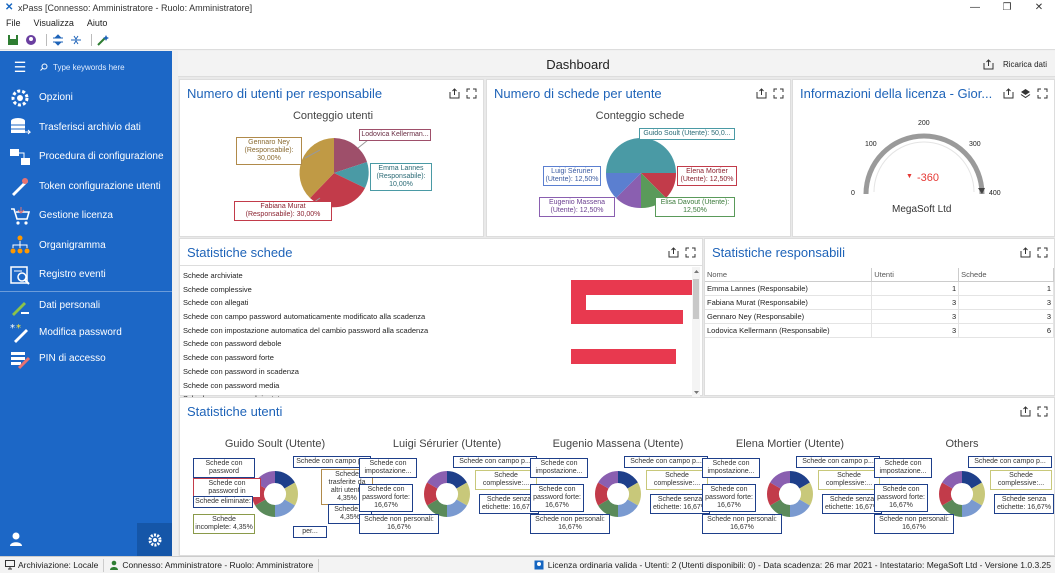 Image resolution: width=1055 pixels, height=573 pixels. I want to click on reload-data-button: Ricarica dati, so click(1015, 64).